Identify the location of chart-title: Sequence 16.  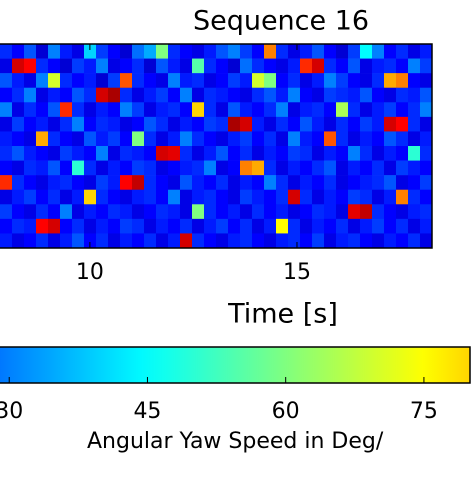
(281, 21).